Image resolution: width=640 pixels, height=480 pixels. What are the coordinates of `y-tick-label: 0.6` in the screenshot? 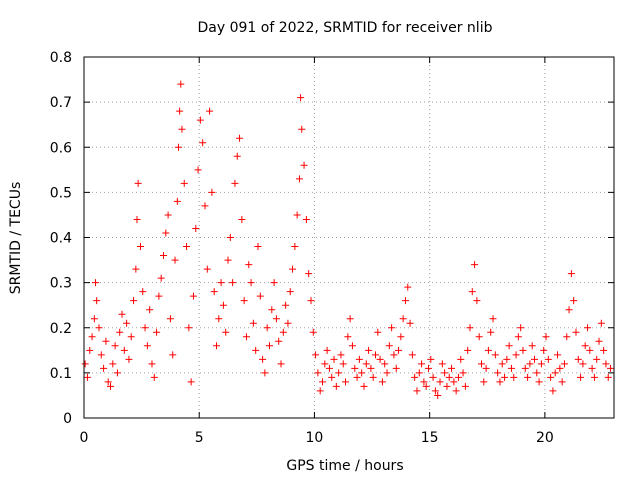 It's located at (61, 148).